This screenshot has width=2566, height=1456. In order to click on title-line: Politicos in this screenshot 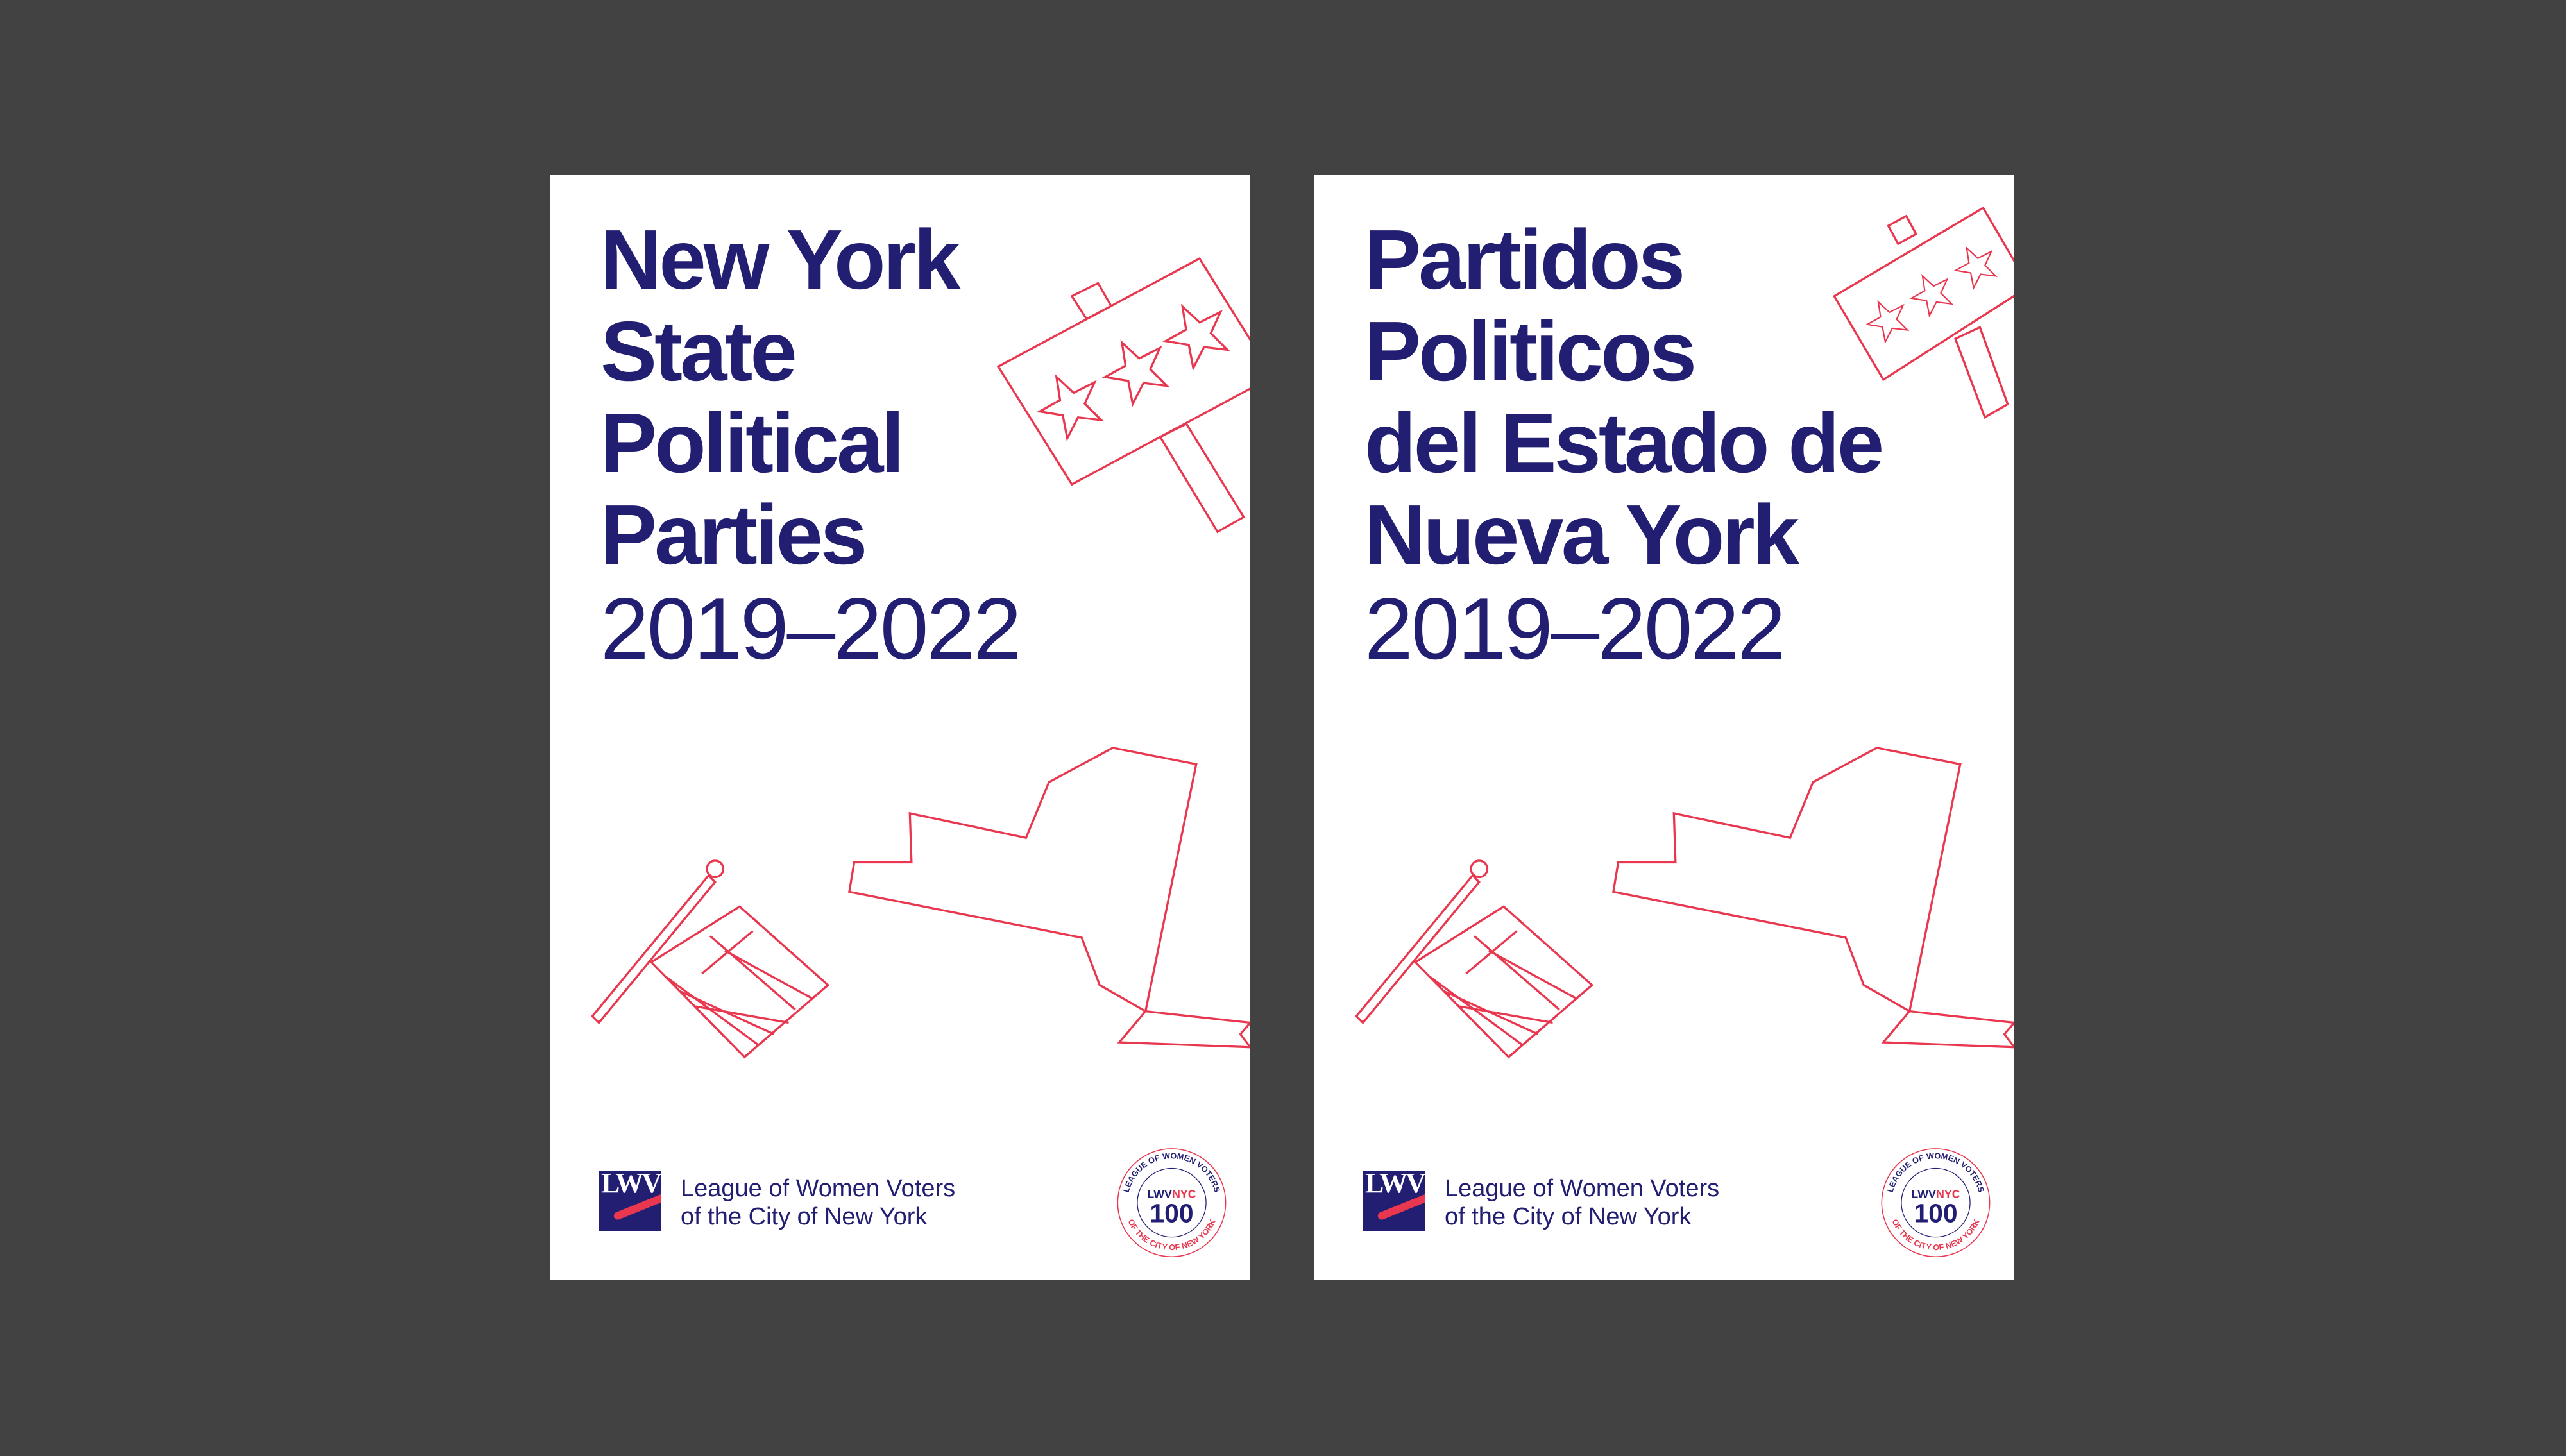, I will do `click(1530, 351)`.